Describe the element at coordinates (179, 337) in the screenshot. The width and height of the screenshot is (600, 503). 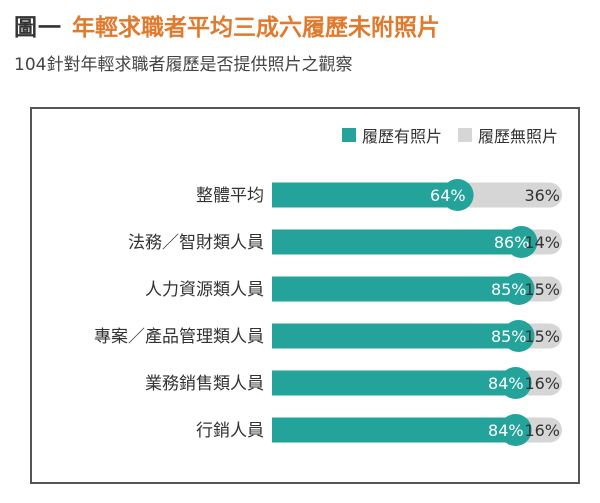
I see `category-label: 專案／產品管理類人員` at that location.